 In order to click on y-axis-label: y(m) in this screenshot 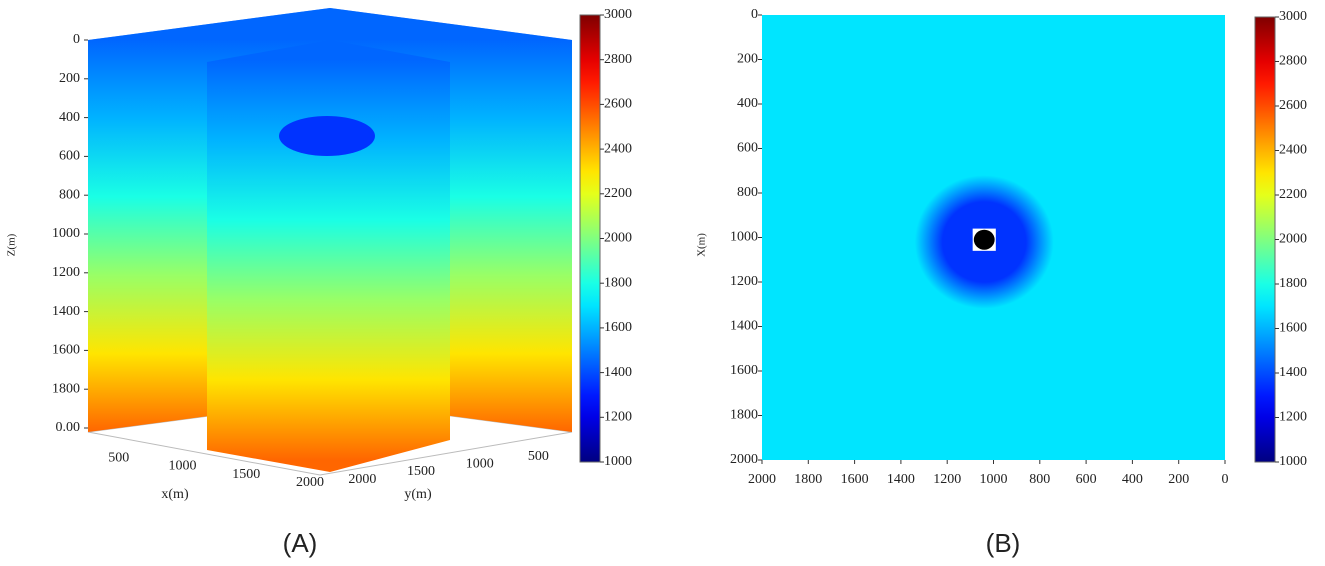, I will do `click(418, 494)`.